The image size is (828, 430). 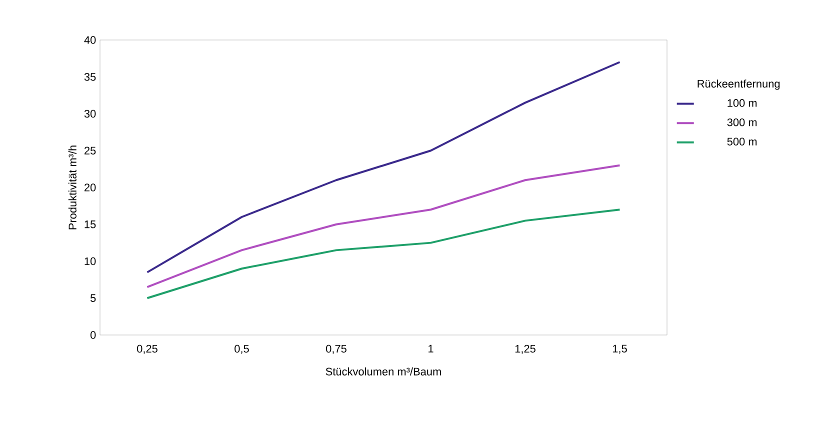 I want to click on x-tick-label: 0,25, so click(x=147, y=349).